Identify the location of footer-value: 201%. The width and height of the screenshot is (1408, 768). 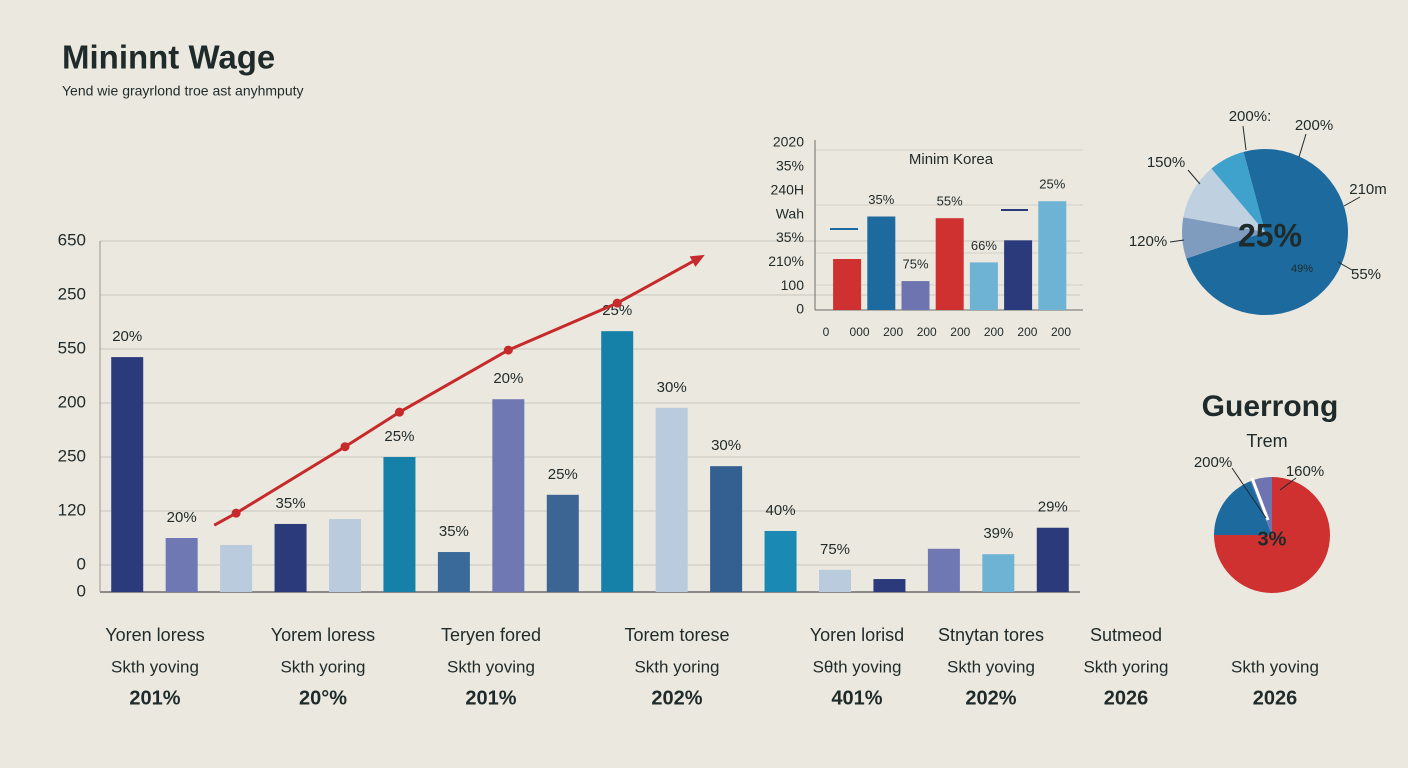
(490, 698).